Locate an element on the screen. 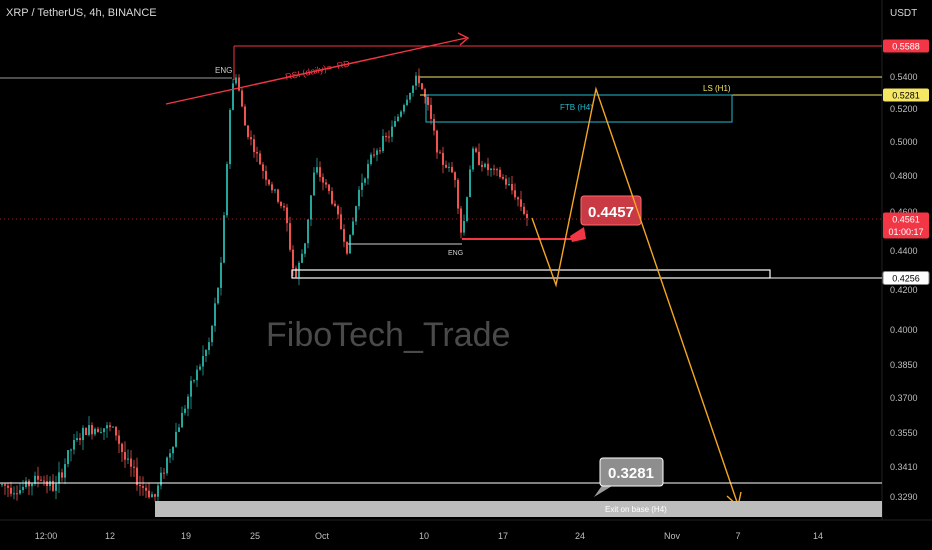 The width and height of the screenshot is (932, 550). price-tags: 0.5588 0.5281 0.4561 01:00:17 0.4256 is located at coordinates (906, 162).